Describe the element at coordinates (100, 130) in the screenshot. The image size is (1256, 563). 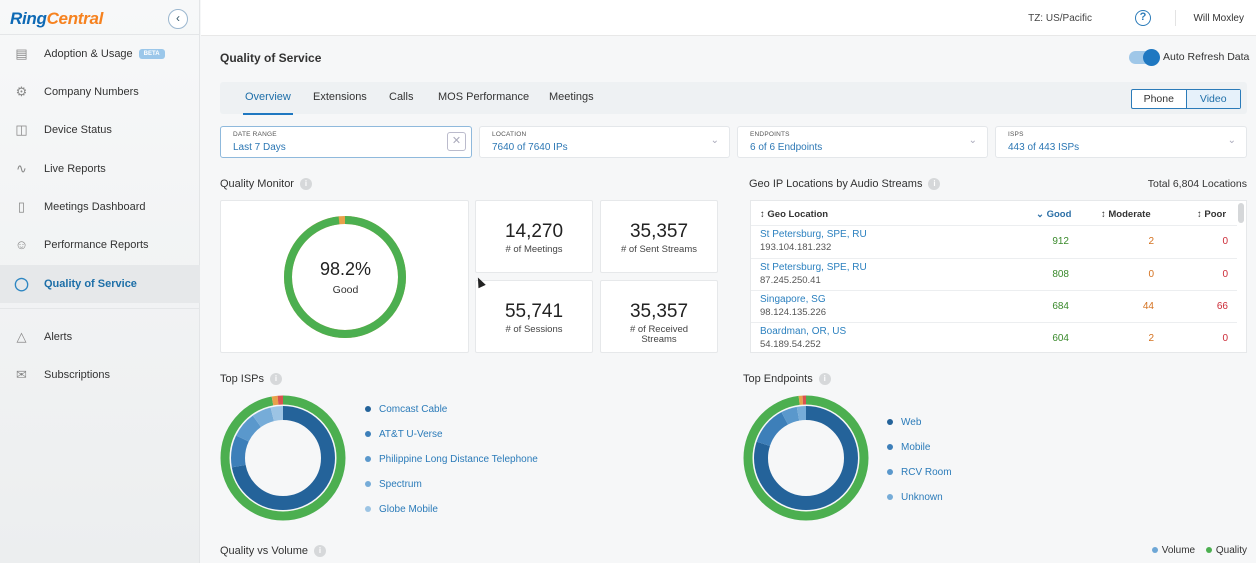
I see `sidebar-item-device-status: ◫ Device Status` at that location.